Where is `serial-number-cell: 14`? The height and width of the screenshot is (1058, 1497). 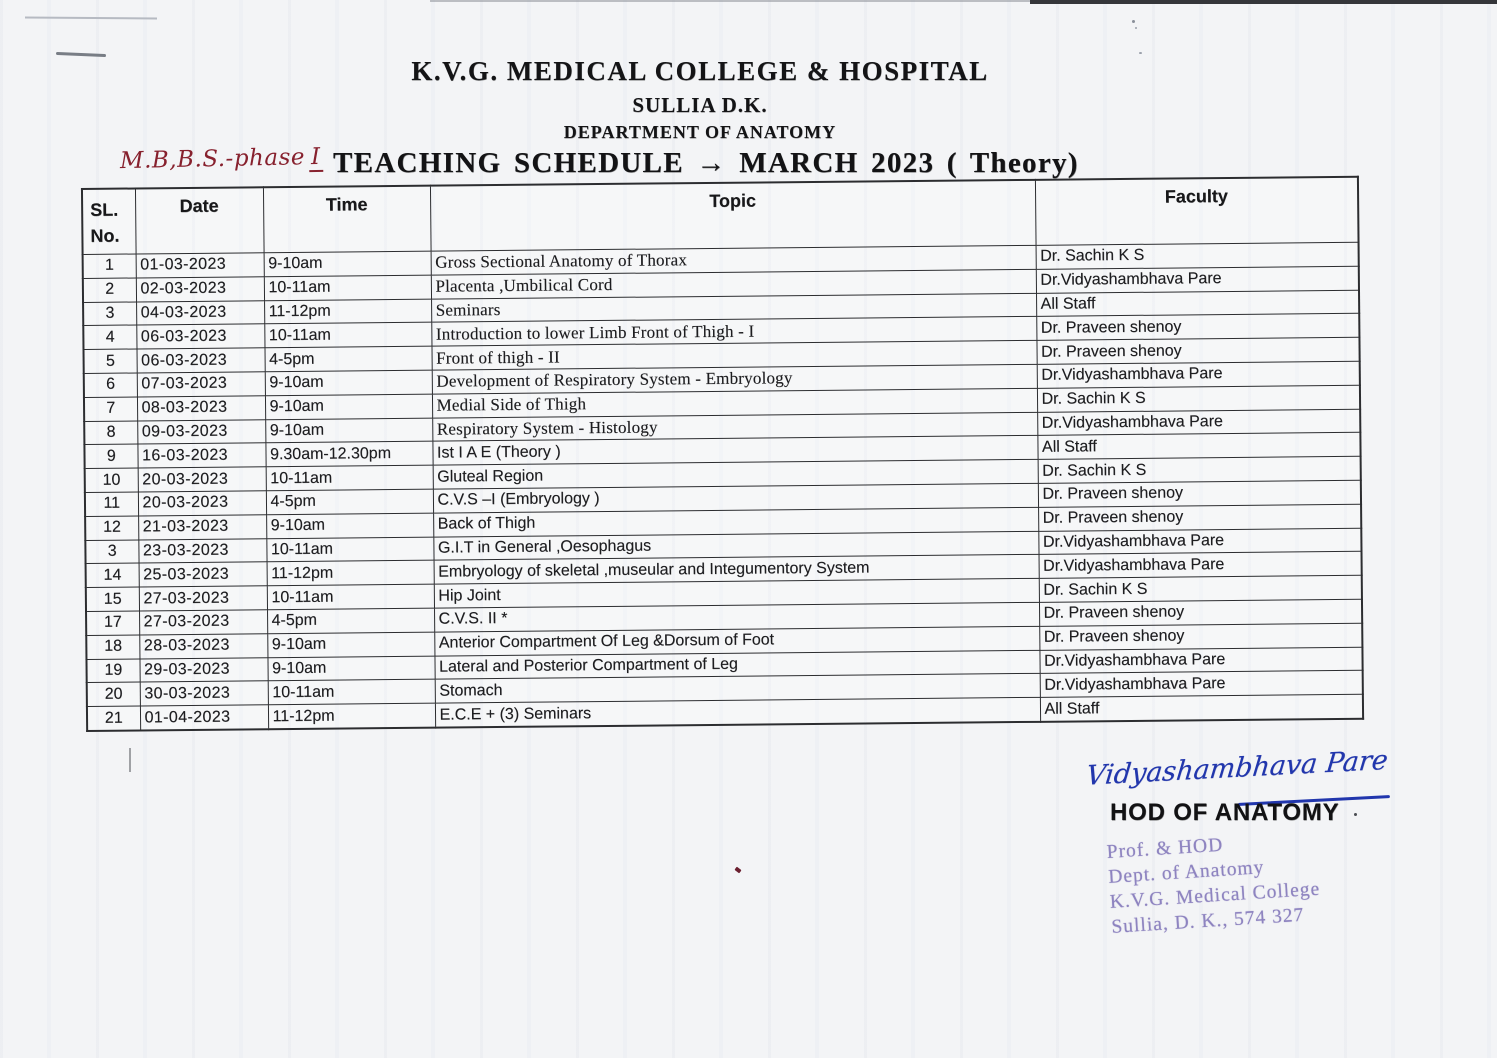
serial-number-cell: 14 is located at coordinates (112, 575).